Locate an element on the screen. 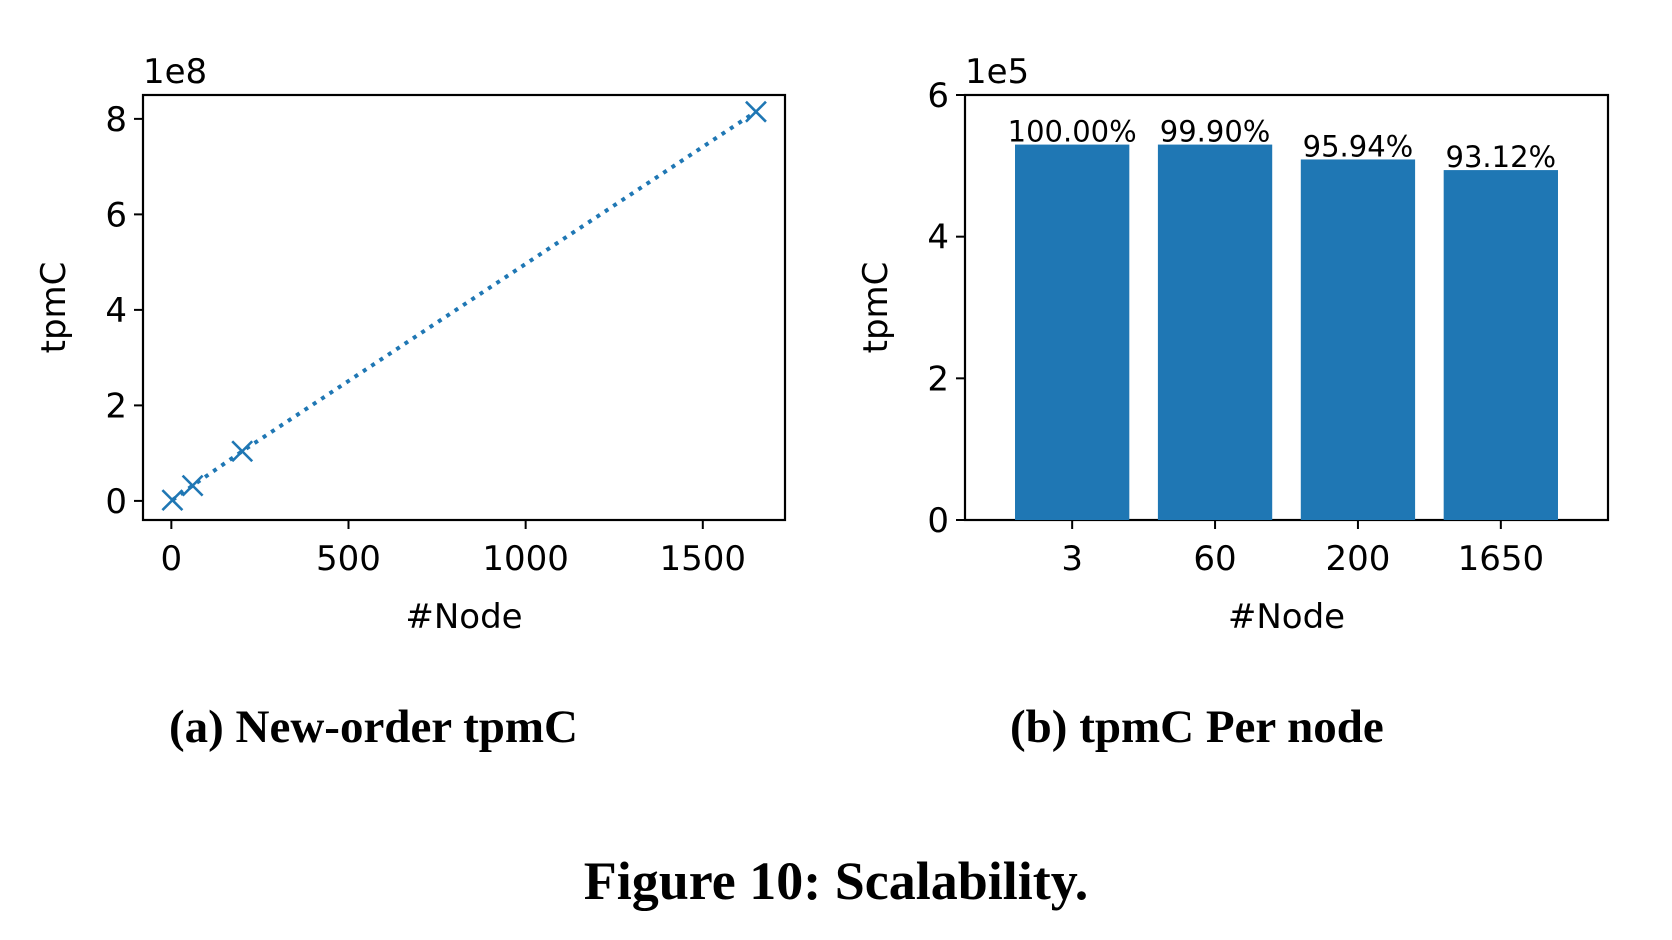  chart-b-data-label: 95.94% is located at coordinates (1358, 146).